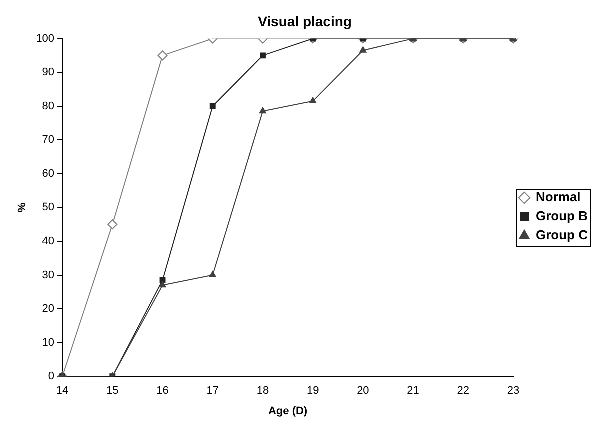 The image size is (612, 434). Describe the element at coordinates (48, 242) in the screenshot. I see `y-tick-label: 40` at that location.